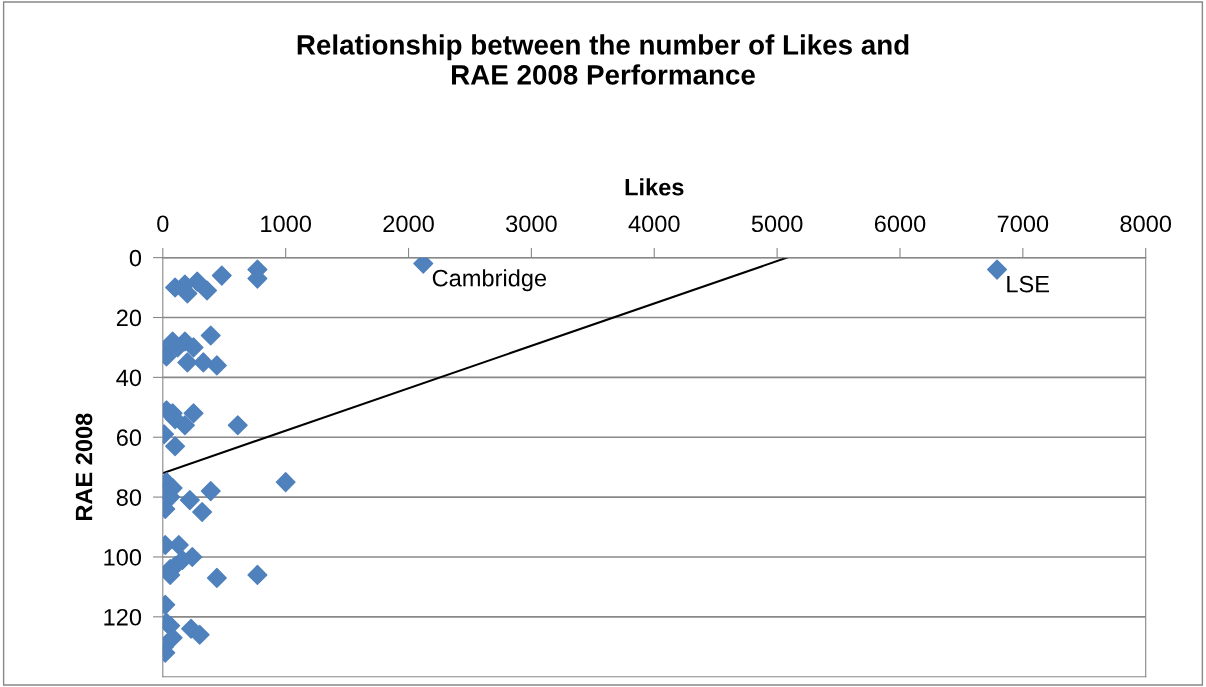 The height and width of the screenshot is (687, 1206). What do you see at coordinates (129, 378) in the screenshot?
I see `y-tick-label: 40` at bounding box center [129, 378].